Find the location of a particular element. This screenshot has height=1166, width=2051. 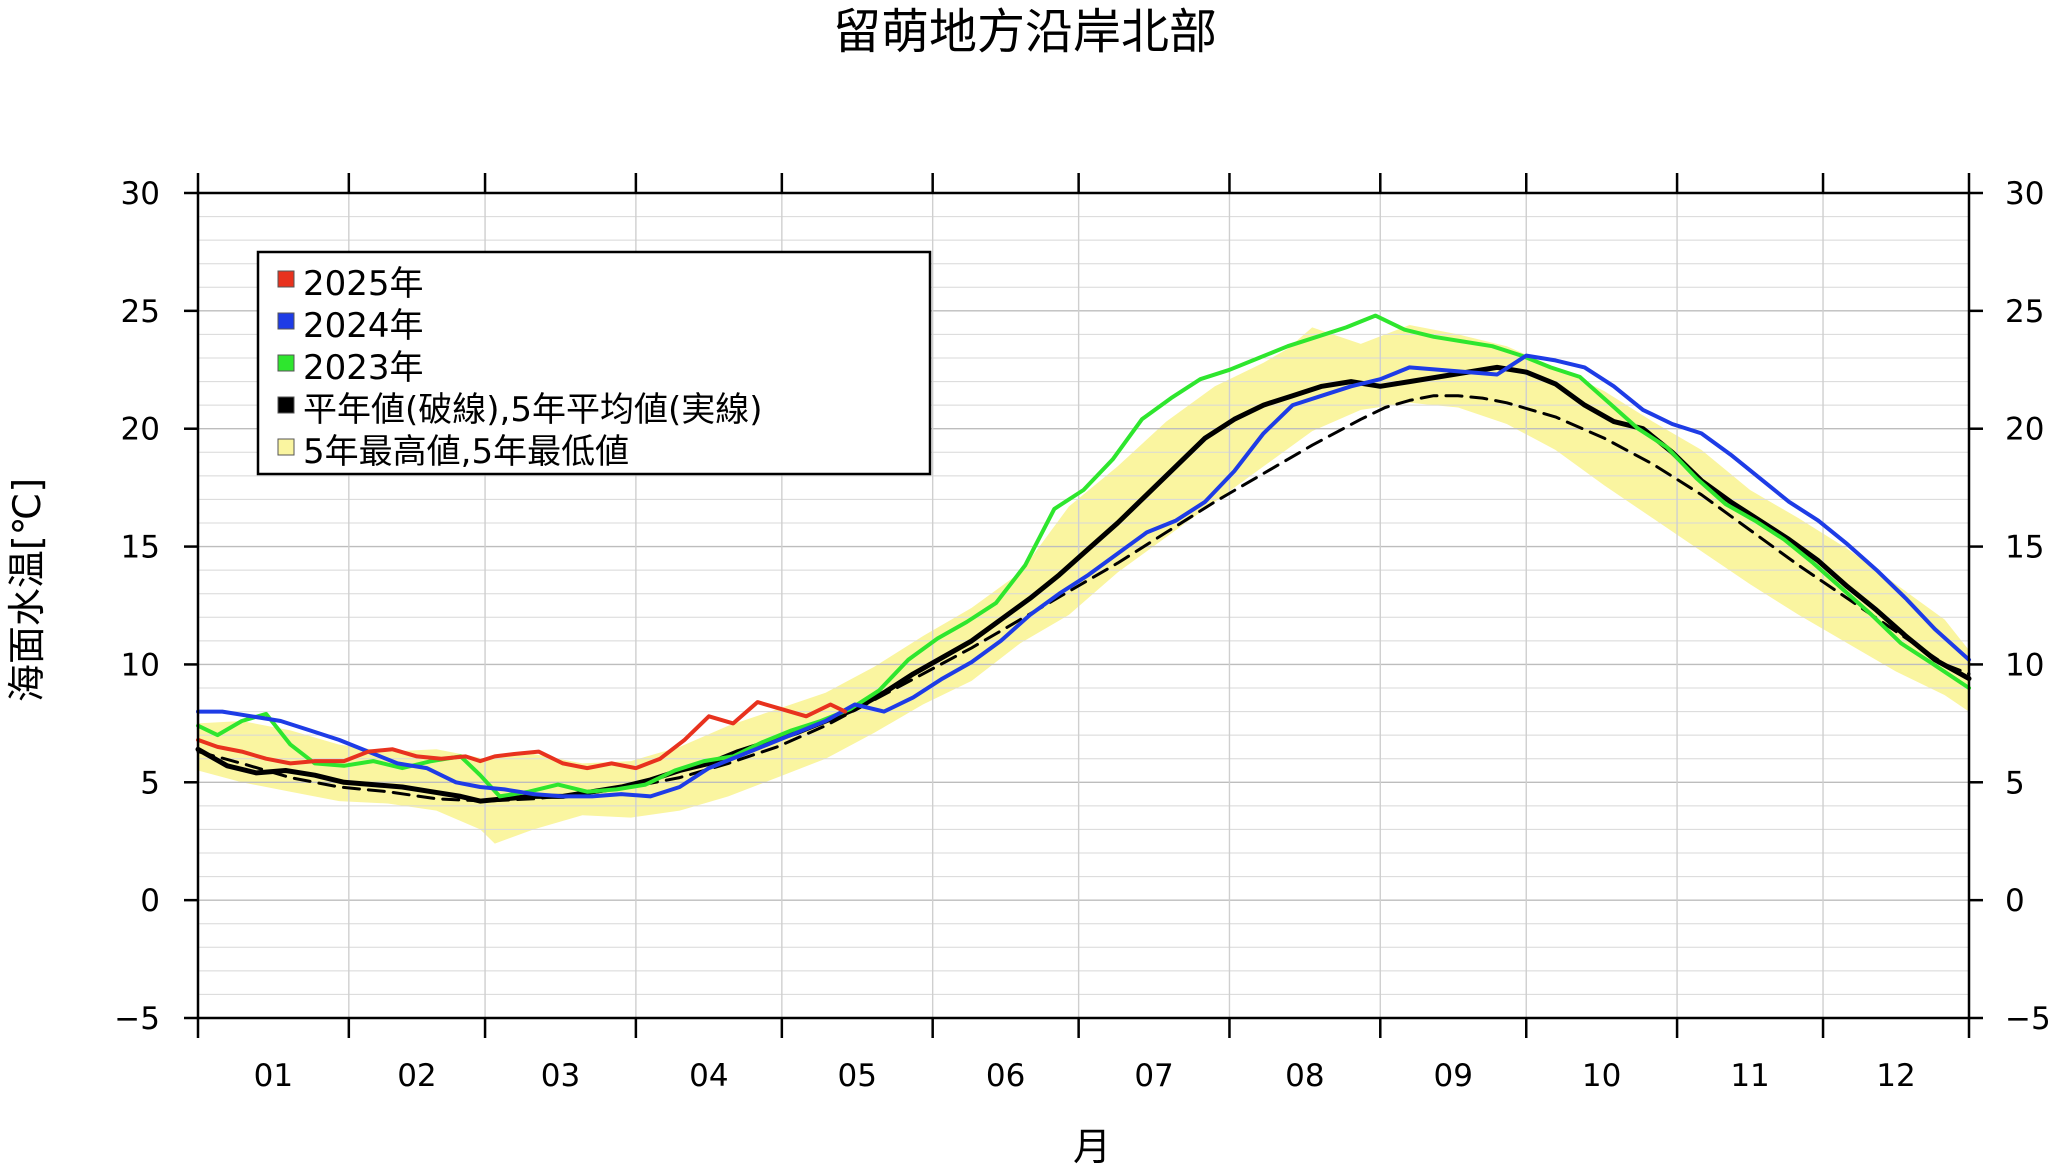

legend-label: 5年最高値,5年最低値 is located at coordinates (466, 452).